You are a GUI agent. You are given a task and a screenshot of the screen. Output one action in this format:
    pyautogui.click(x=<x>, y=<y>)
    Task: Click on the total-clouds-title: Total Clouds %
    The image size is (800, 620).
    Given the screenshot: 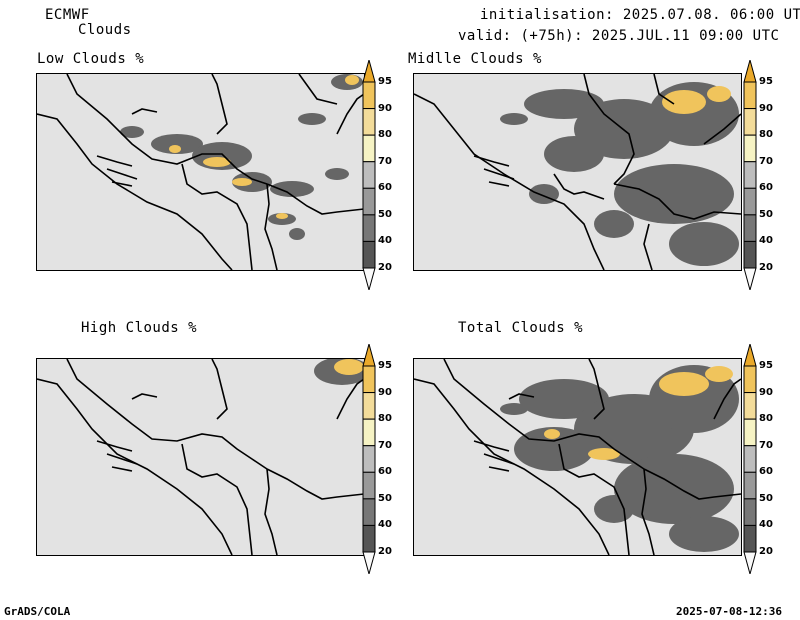 What is the action you would take?
    pyautogui.click(x=521, y=328)
    